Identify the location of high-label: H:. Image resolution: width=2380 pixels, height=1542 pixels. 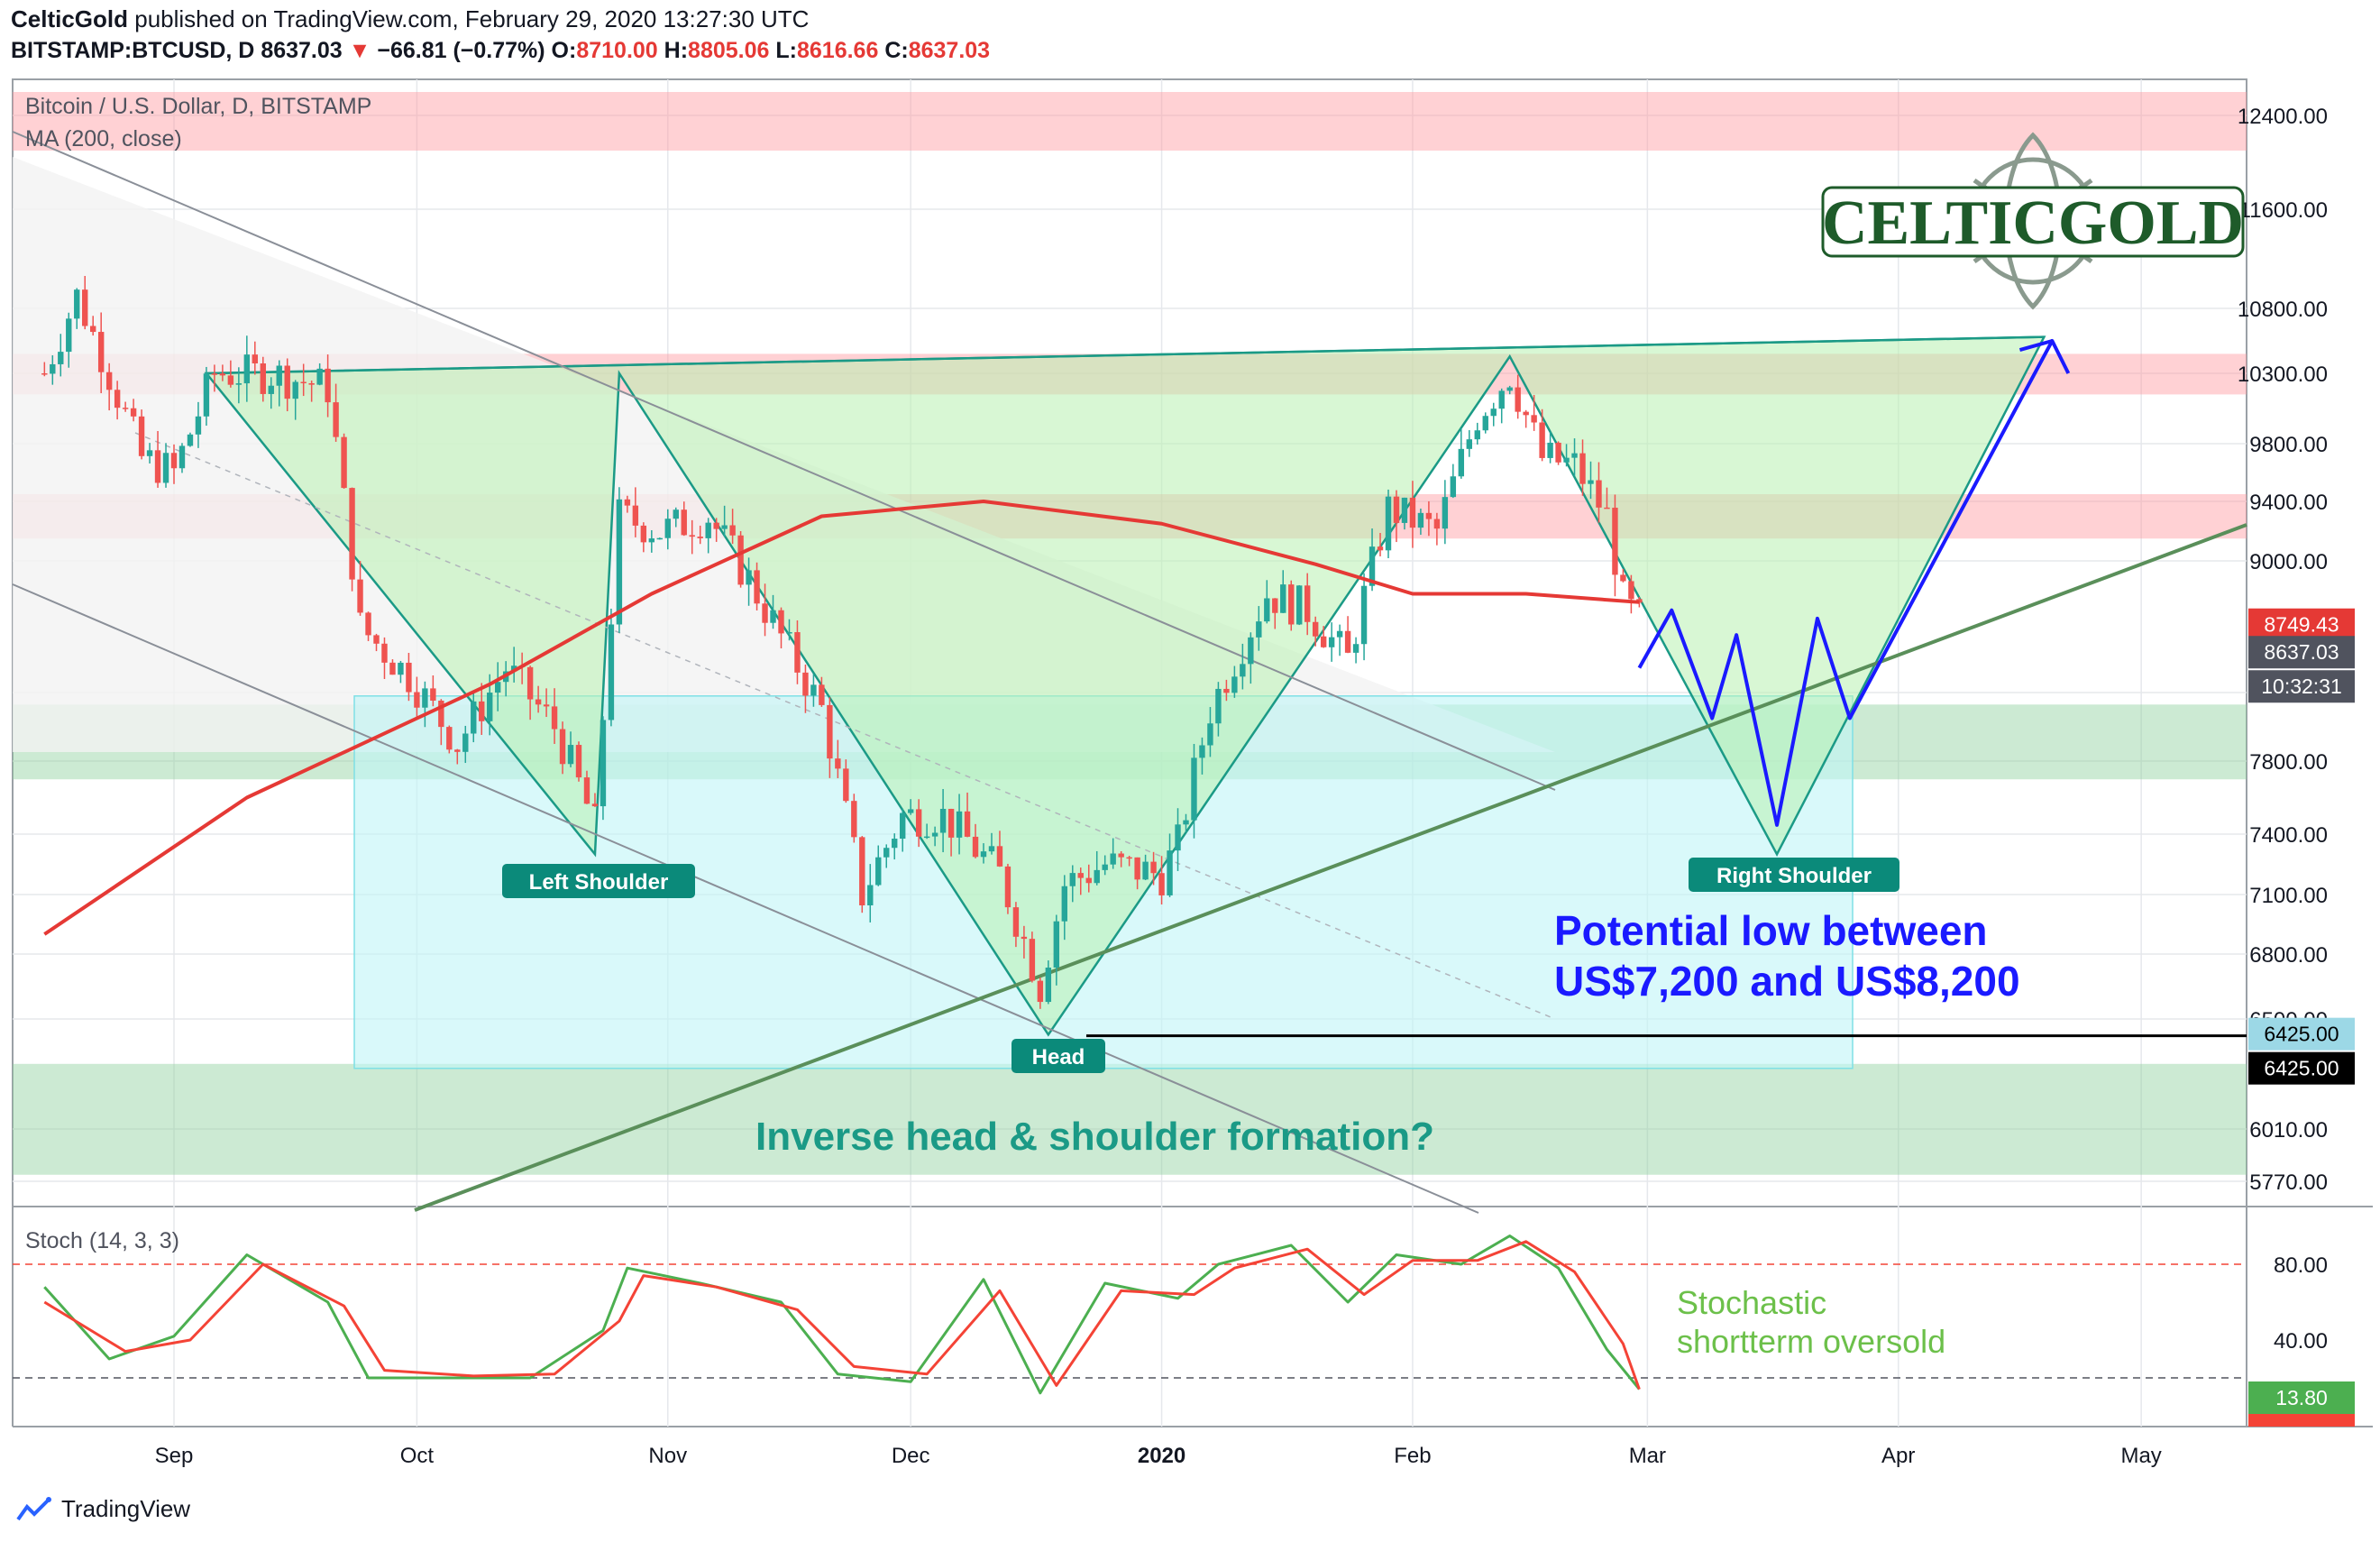
(676, 50).